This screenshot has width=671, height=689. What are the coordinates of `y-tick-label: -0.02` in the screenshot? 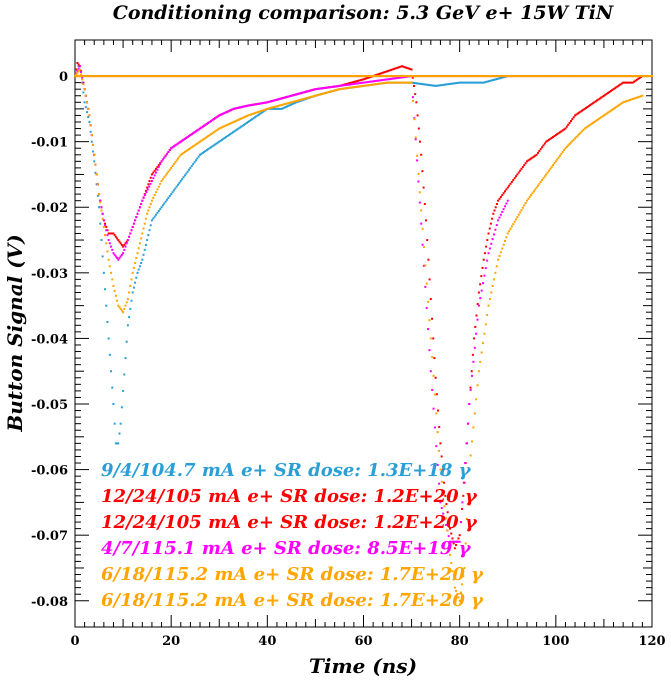 It's located at (49, 208).